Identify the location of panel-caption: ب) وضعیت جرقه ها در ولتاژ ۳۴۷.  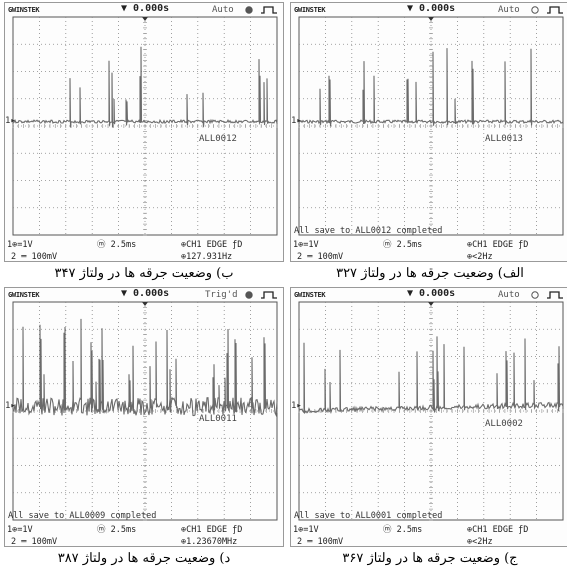
(144, 273).